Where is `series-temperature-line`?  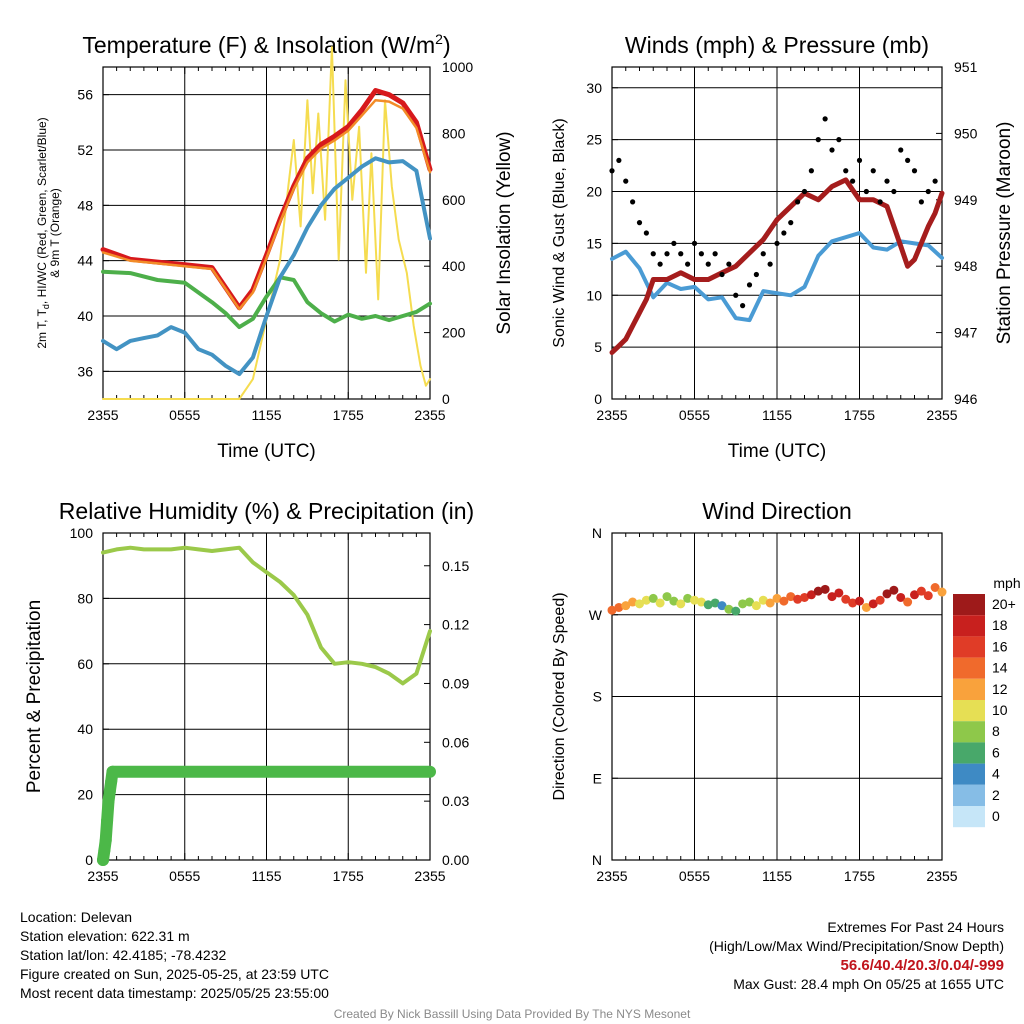 series-temperature-line is located at coordinates (266, 199).